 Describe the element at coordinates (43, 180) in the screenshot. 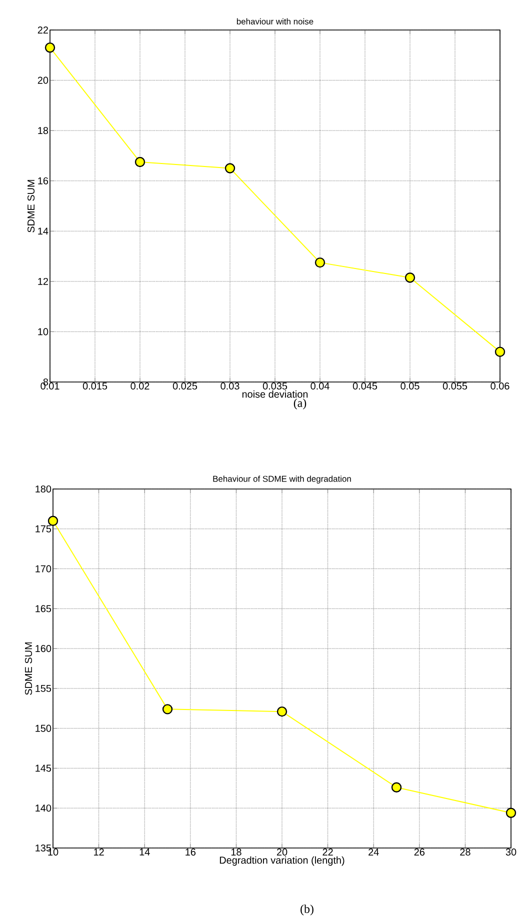

I see `y-tick-label: 16` at that location.